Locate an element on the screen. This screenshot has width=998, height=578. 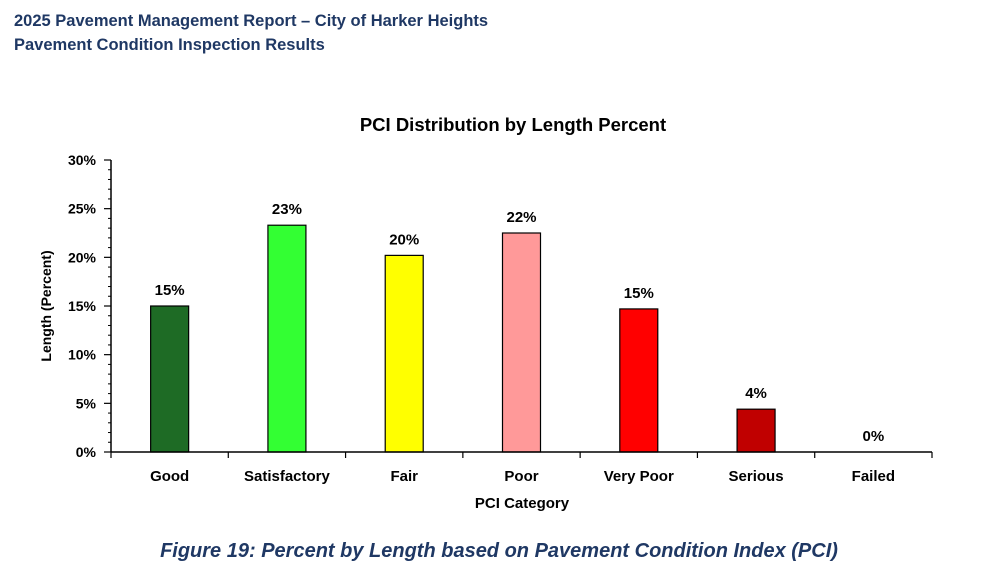
bar-value-label: 23% is located at coordinates (287, 209).